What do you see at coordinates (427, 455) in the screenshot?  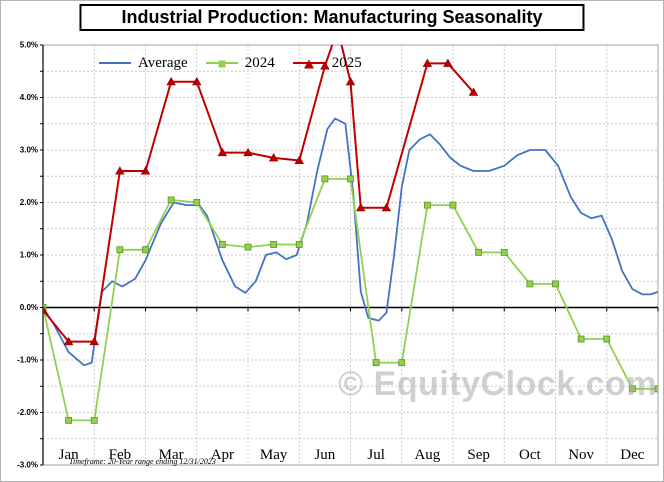 I see `x-axis-label: Aug` at bounding box center [427, 455].